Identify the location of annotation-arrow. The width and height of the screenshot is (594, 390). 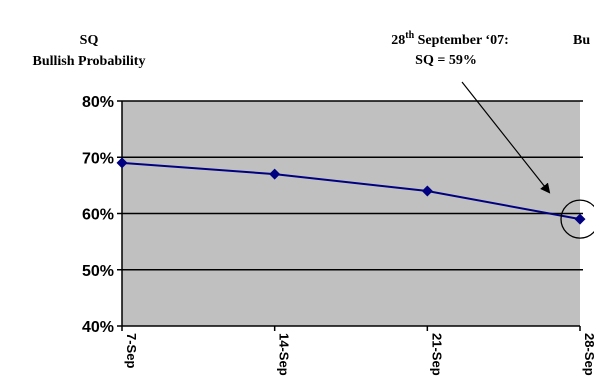
(506, 137).